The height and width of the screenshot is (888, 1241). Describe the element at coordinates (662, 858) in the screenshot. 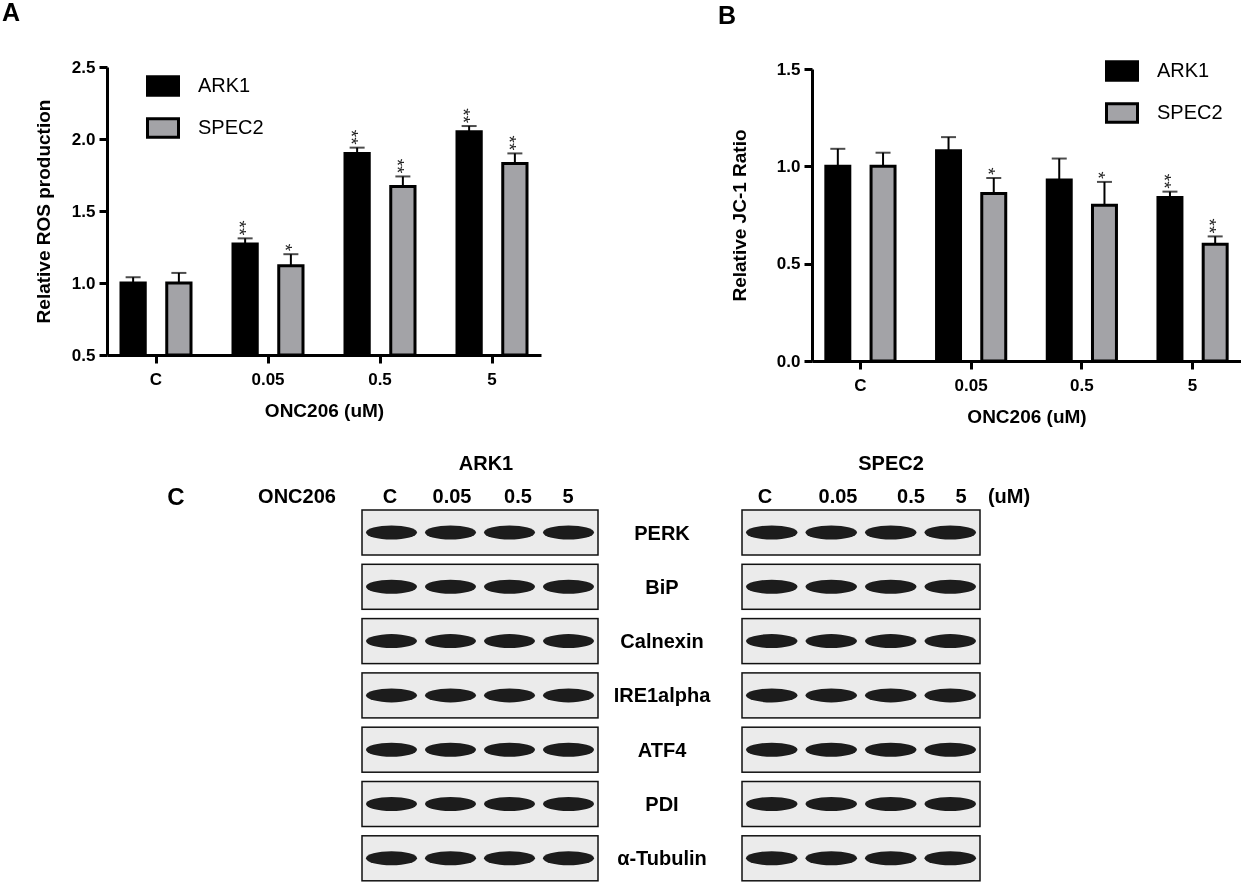

I see `text: α-Tubulin` at that location.